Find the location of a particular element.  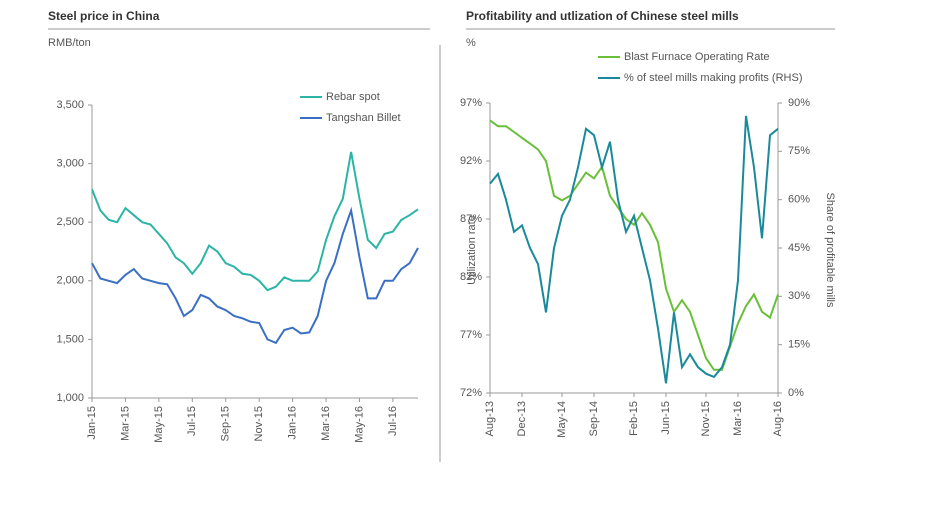

y-unit-label: % is located at coordinates (471, 43).